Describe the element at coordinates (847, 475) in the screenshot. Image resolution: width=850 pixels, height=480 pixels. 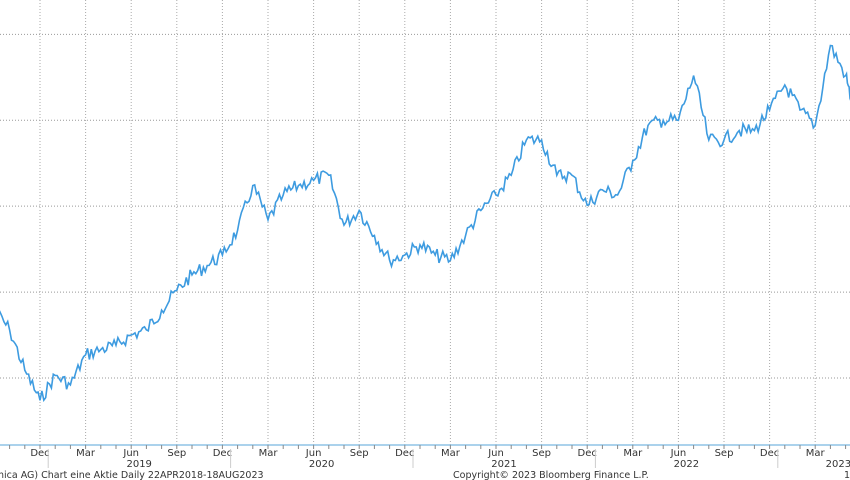
I see `footer-page: 1` at that location.